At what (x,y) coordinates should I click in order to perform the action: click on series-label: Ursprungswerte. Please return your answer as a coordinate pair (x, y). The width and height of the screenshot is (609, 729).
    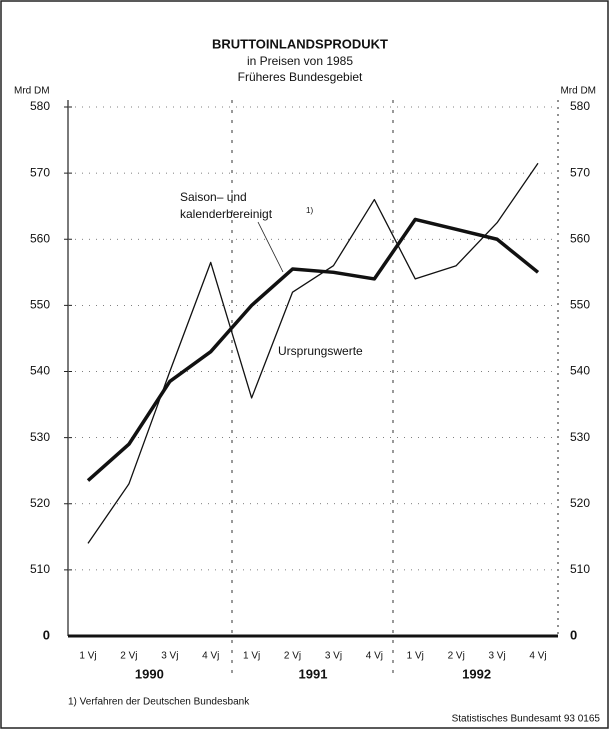
    Looking at the image, I should click on (320, 351).